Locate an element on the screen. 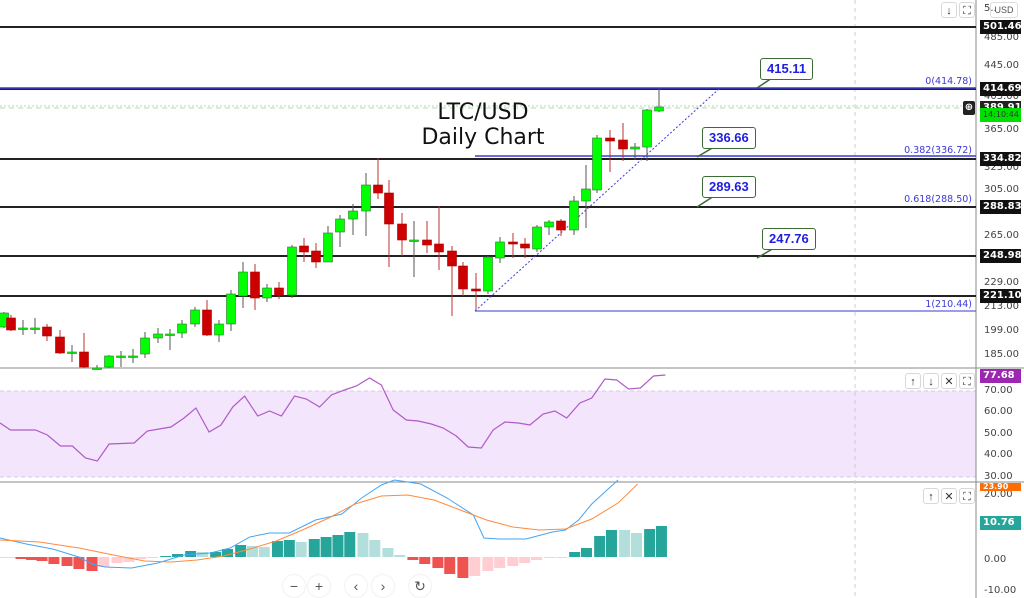 The image size is (1024, 598). scroll-forward-button: › is located at coordinates (383, 586).